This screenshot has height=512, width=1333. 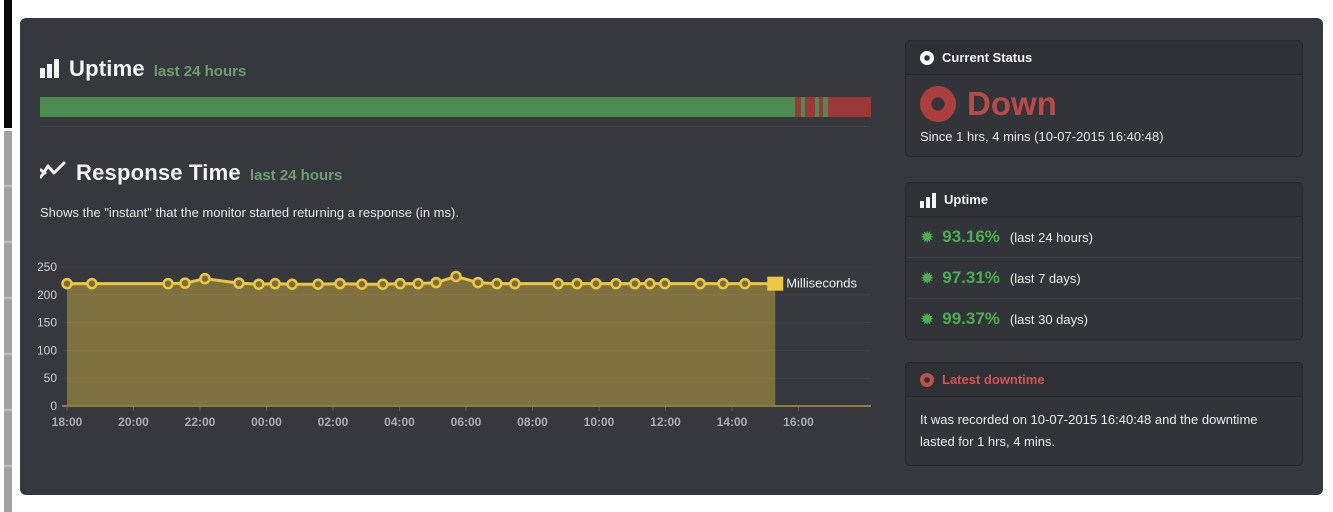 I want to click on uptime-row-7d: ✹ 97.31% (last 7 days), so click(x=1104, y=277).